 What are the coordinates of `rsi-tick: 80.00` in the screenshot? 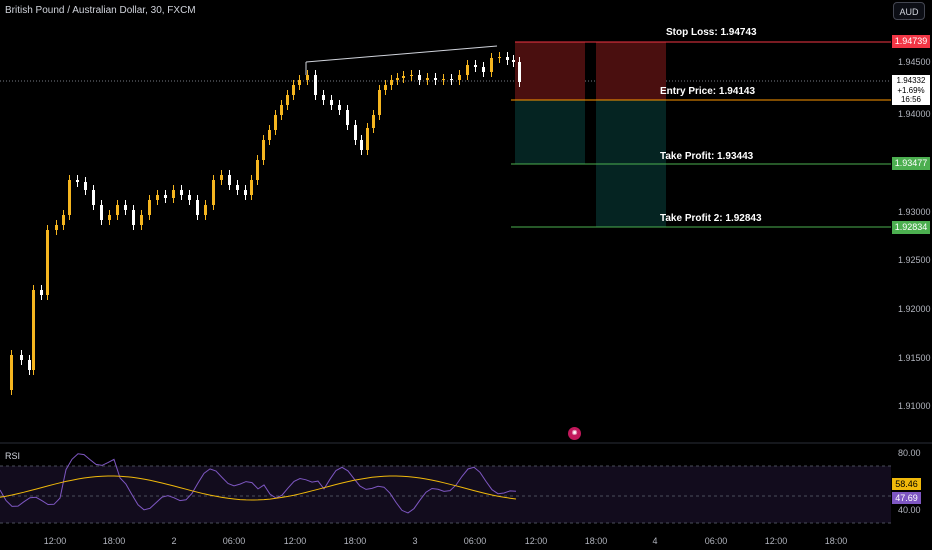 It's located at (909, 453).